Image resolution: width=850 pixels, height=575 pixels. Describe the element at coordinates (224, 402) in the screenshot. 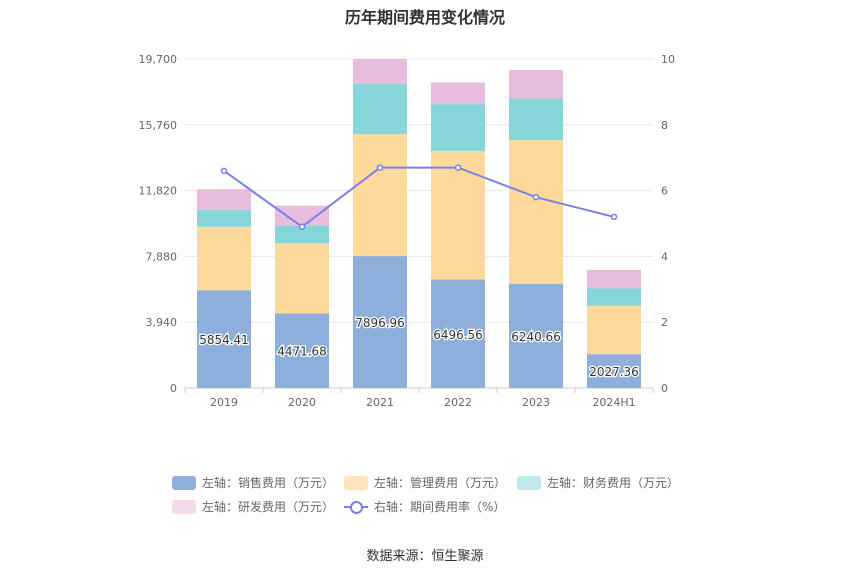

I see `x-axis-tick-label: 2019` at that location.